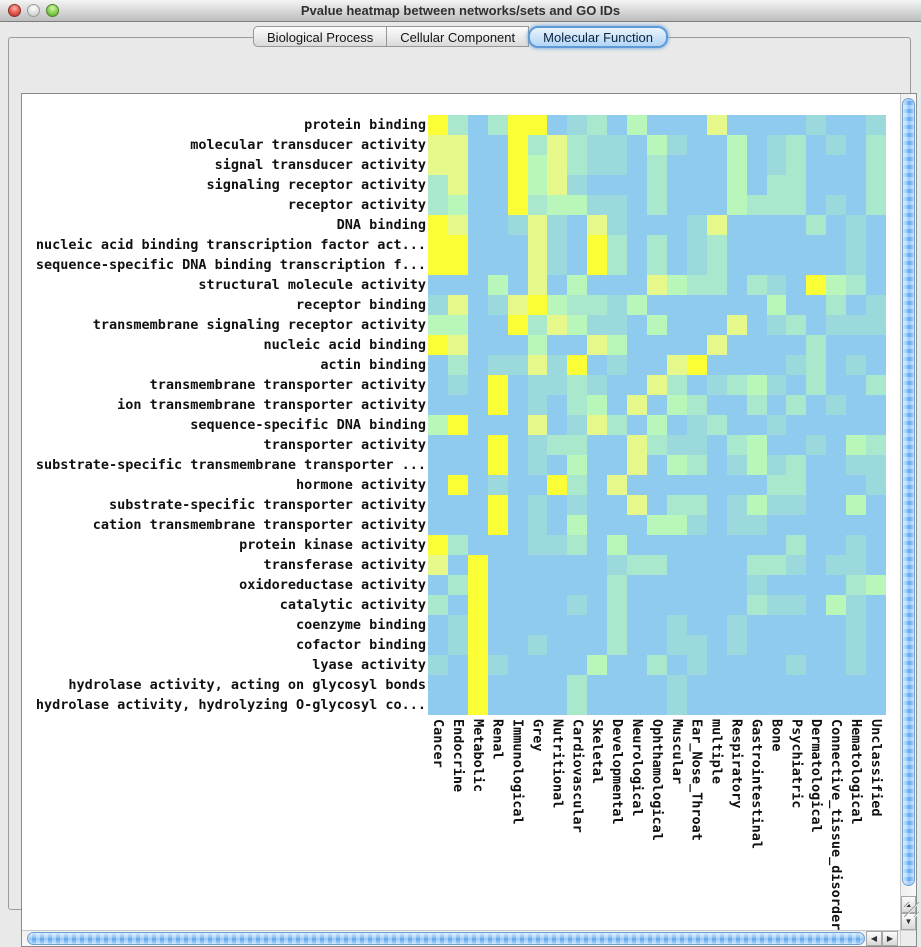 The height and width of the screenshot is (947, 921). I want to click on minimize-button, so click(33, 10).